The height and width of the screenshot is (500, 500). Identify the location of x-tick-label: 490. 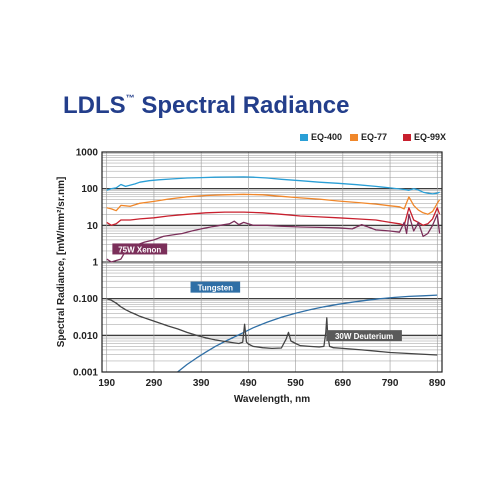
(248, 383).